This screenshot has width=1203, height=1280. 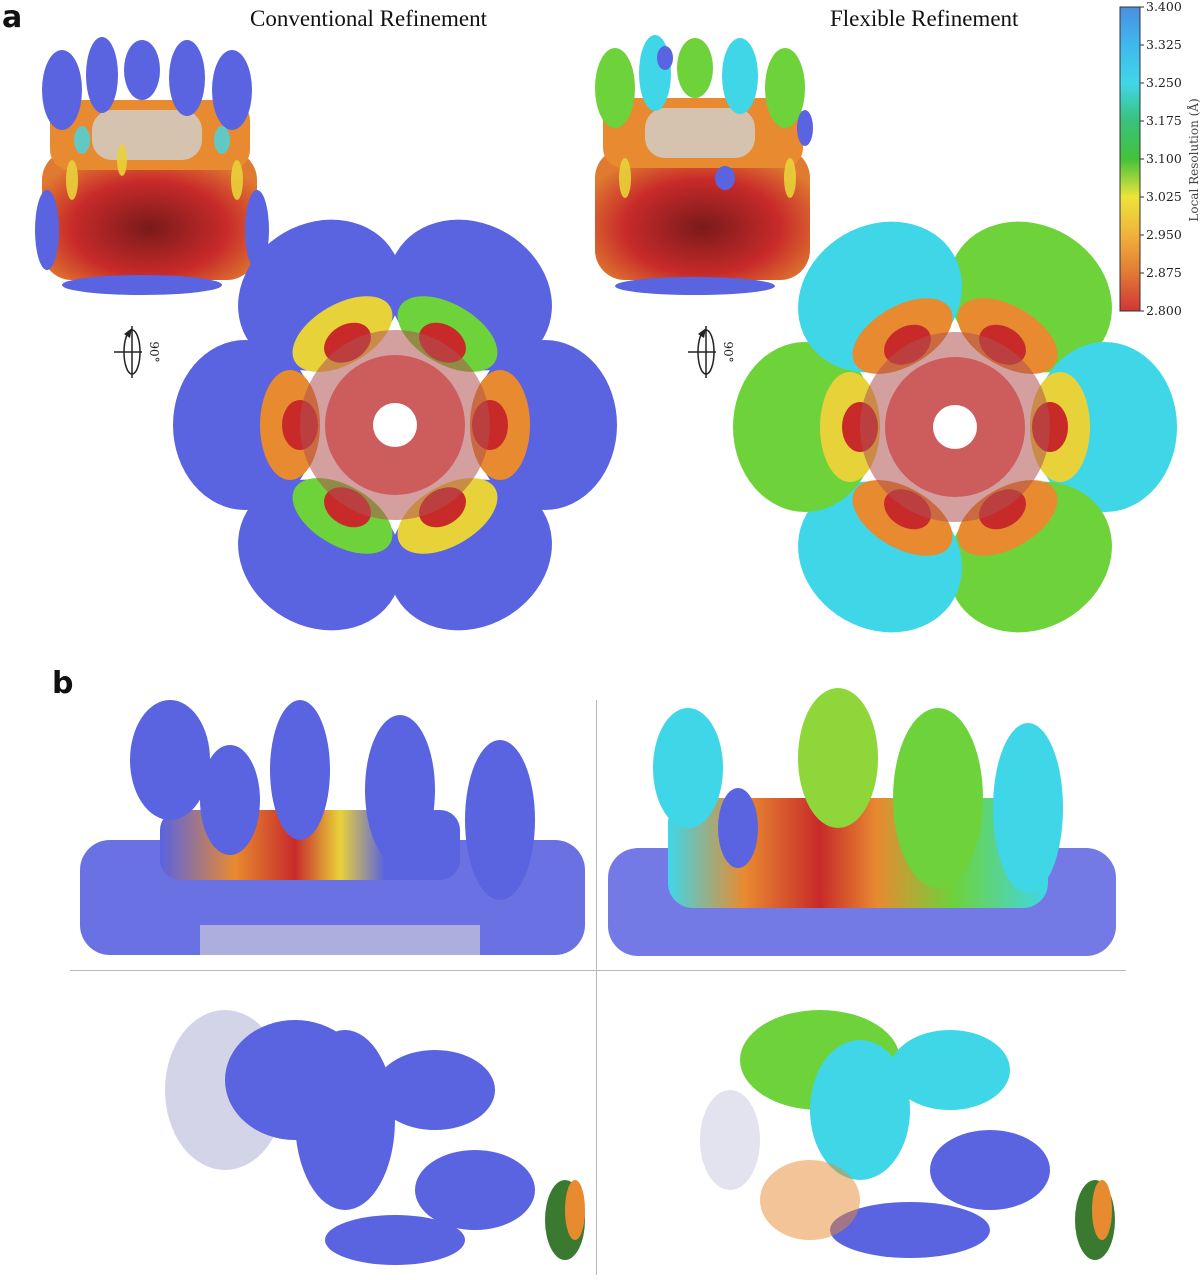 I want to click on flexible-refinement-title: Flexible Refinement, so click(x=924, y=18).